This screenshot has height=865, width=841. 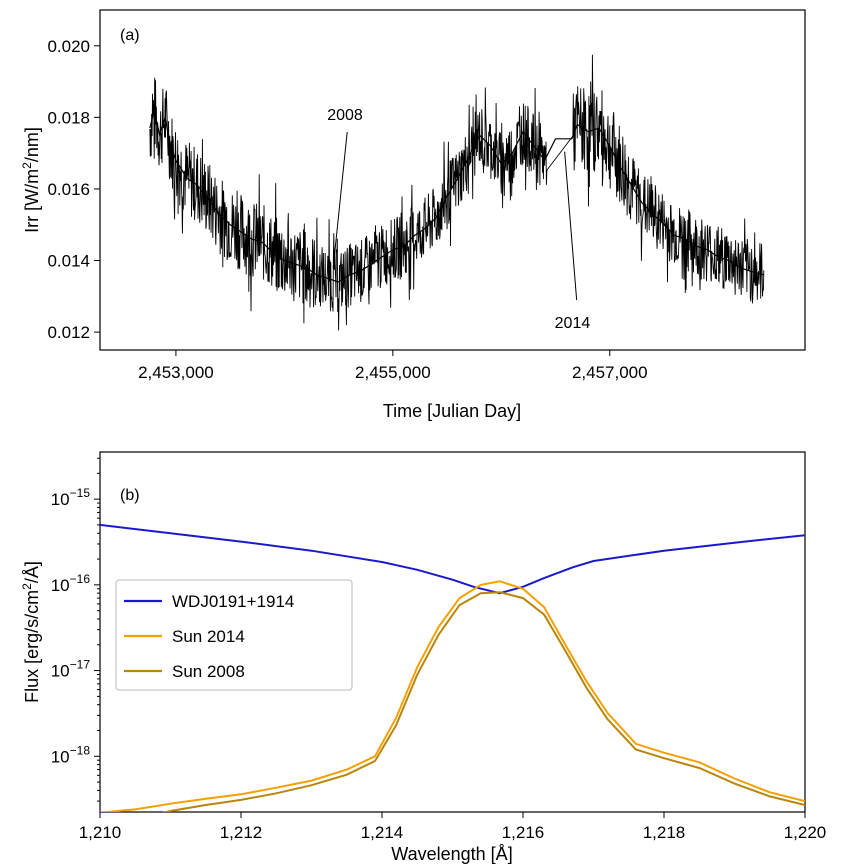 I want to click on annotation-2014: 2014, so click(x=573, y=323).